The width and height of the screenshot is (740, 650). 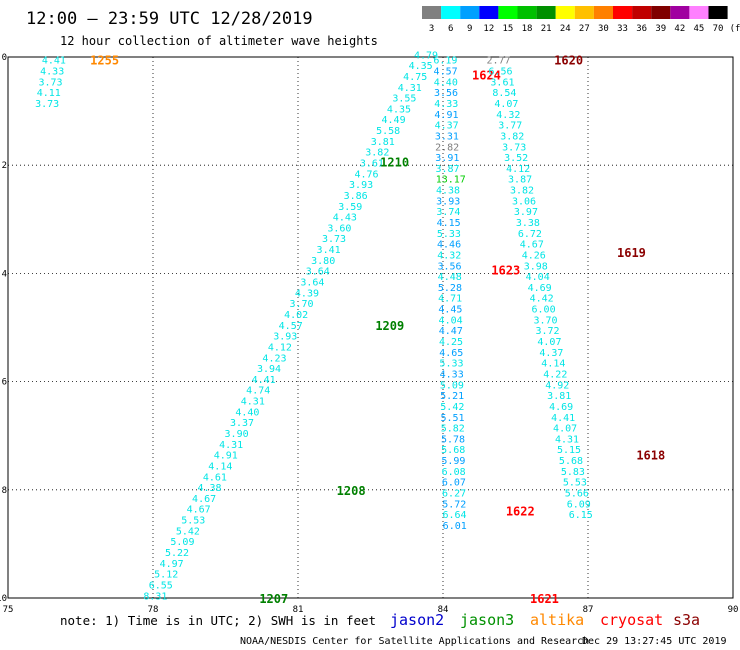 I want to click on swh-value: 3.38, so click(x=528, y=223).